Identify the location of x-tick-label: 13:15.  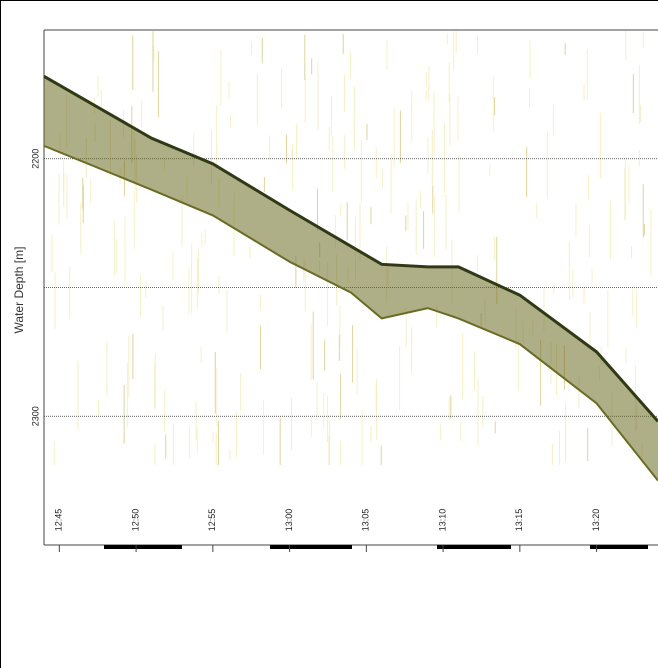
(519, 520).